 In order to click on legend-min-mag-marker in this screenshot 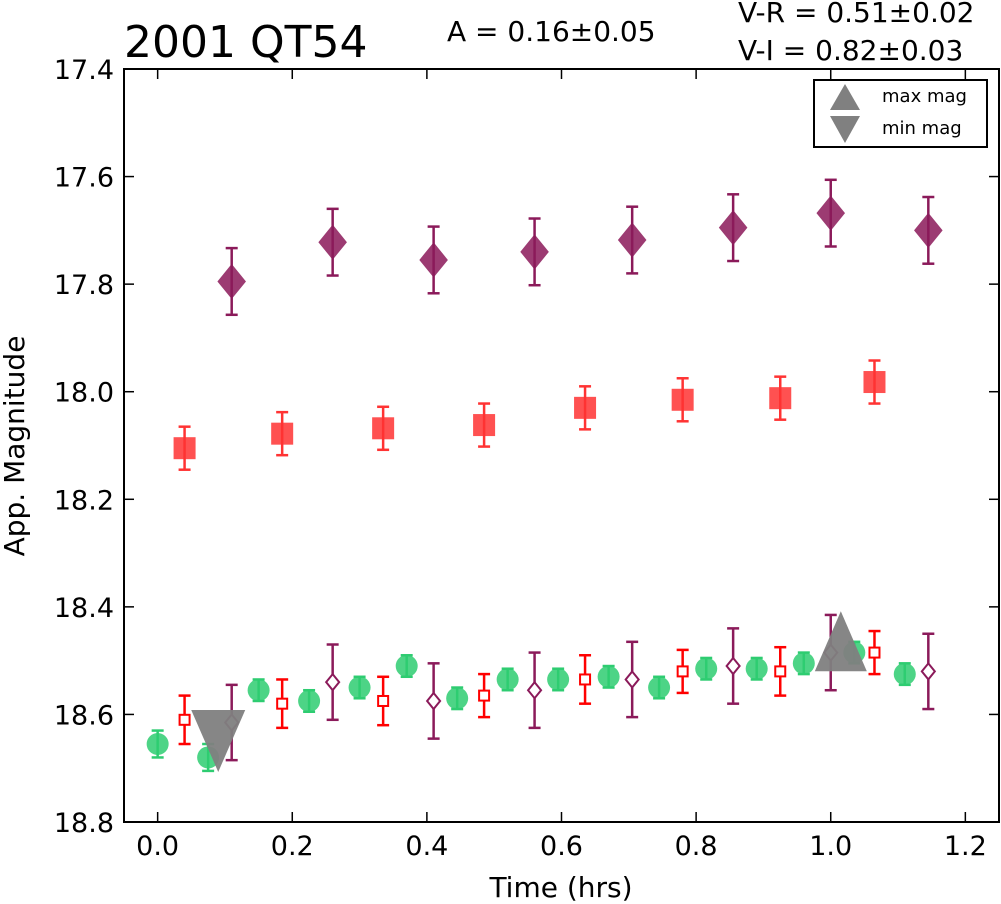, I will do `click(845, 129)`.